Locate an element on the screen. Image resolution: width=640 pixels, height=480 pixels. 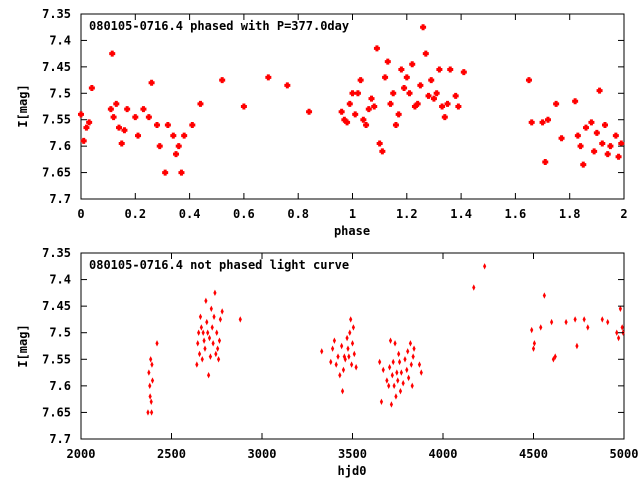
y-tick-label: 7.7 is located at coordinates (60, 439).